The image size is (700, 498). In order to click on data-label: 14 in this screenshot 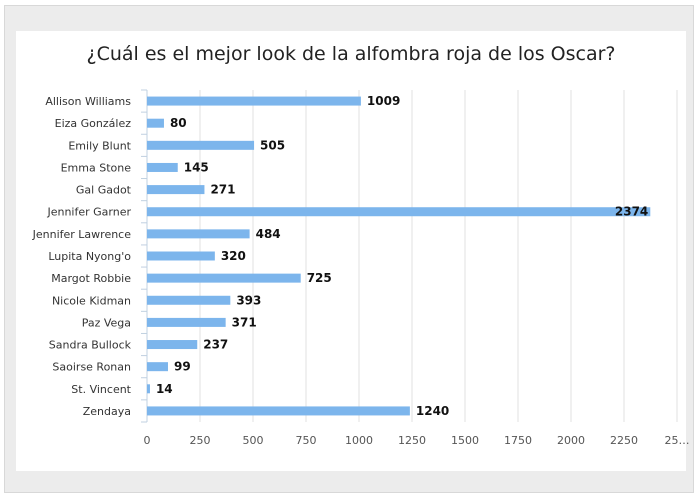, I will do `click(164, 389)`.